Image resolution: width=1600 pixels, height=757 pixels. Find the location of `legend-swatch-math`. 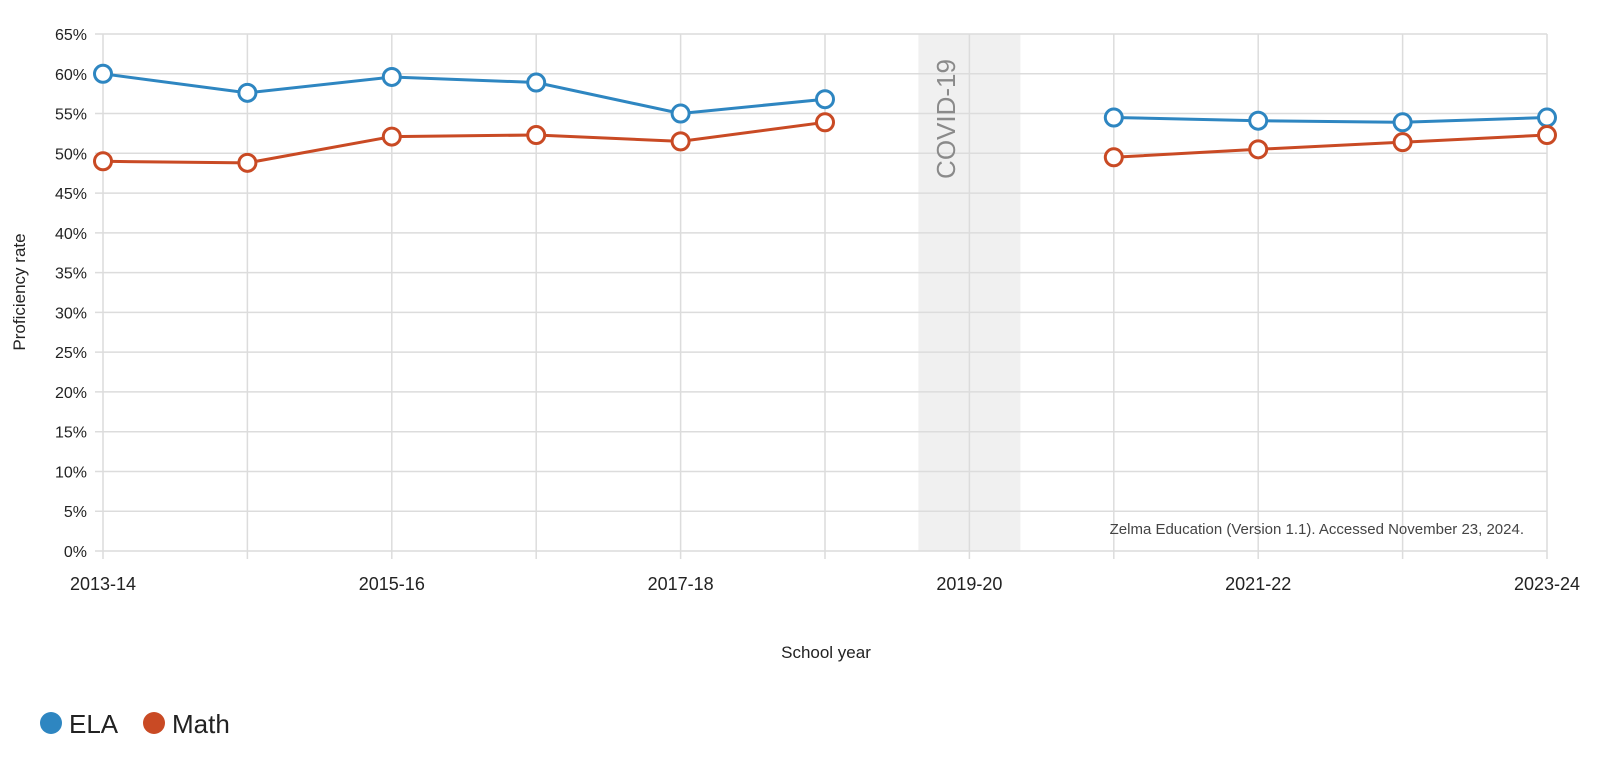

legend-swatch-math is located at coordinates (154, 723).